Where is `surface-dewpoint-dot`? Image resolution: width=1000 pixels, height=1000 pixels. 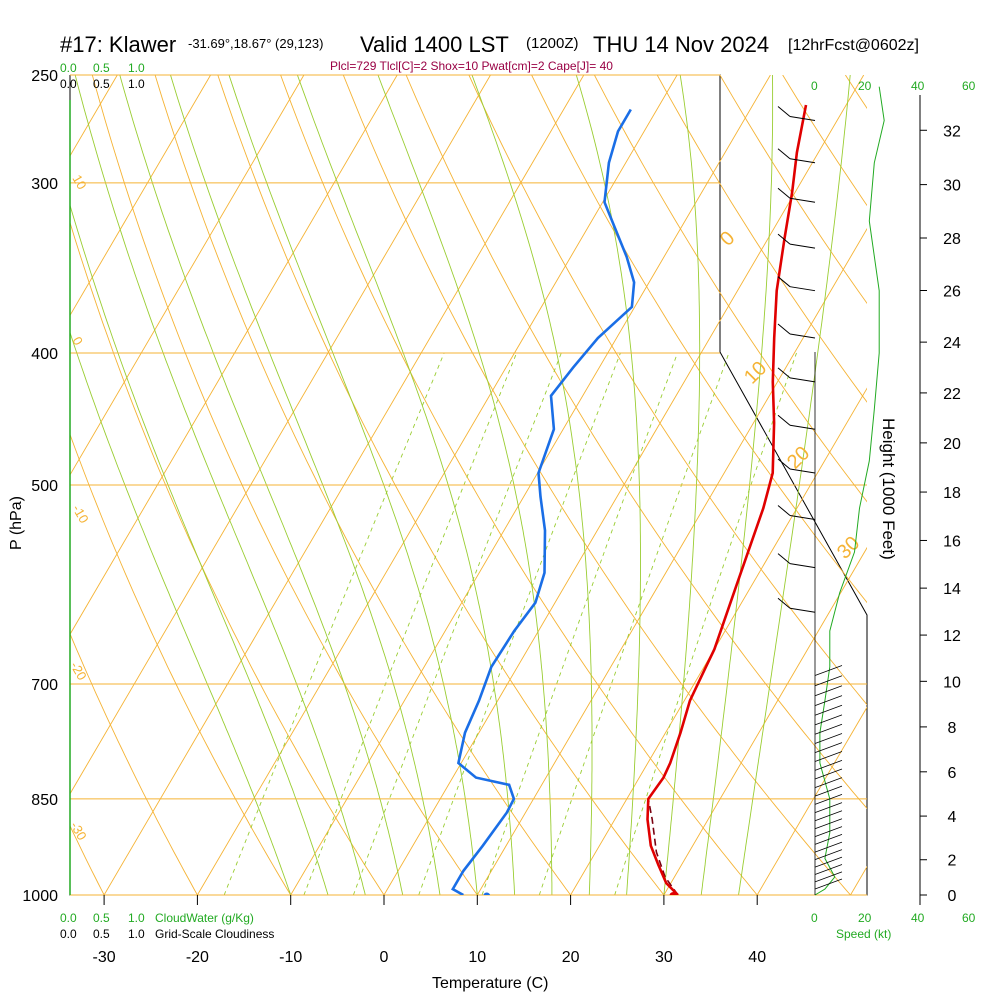
surface-dewpoint-dot is located at coordinates (487, 893).